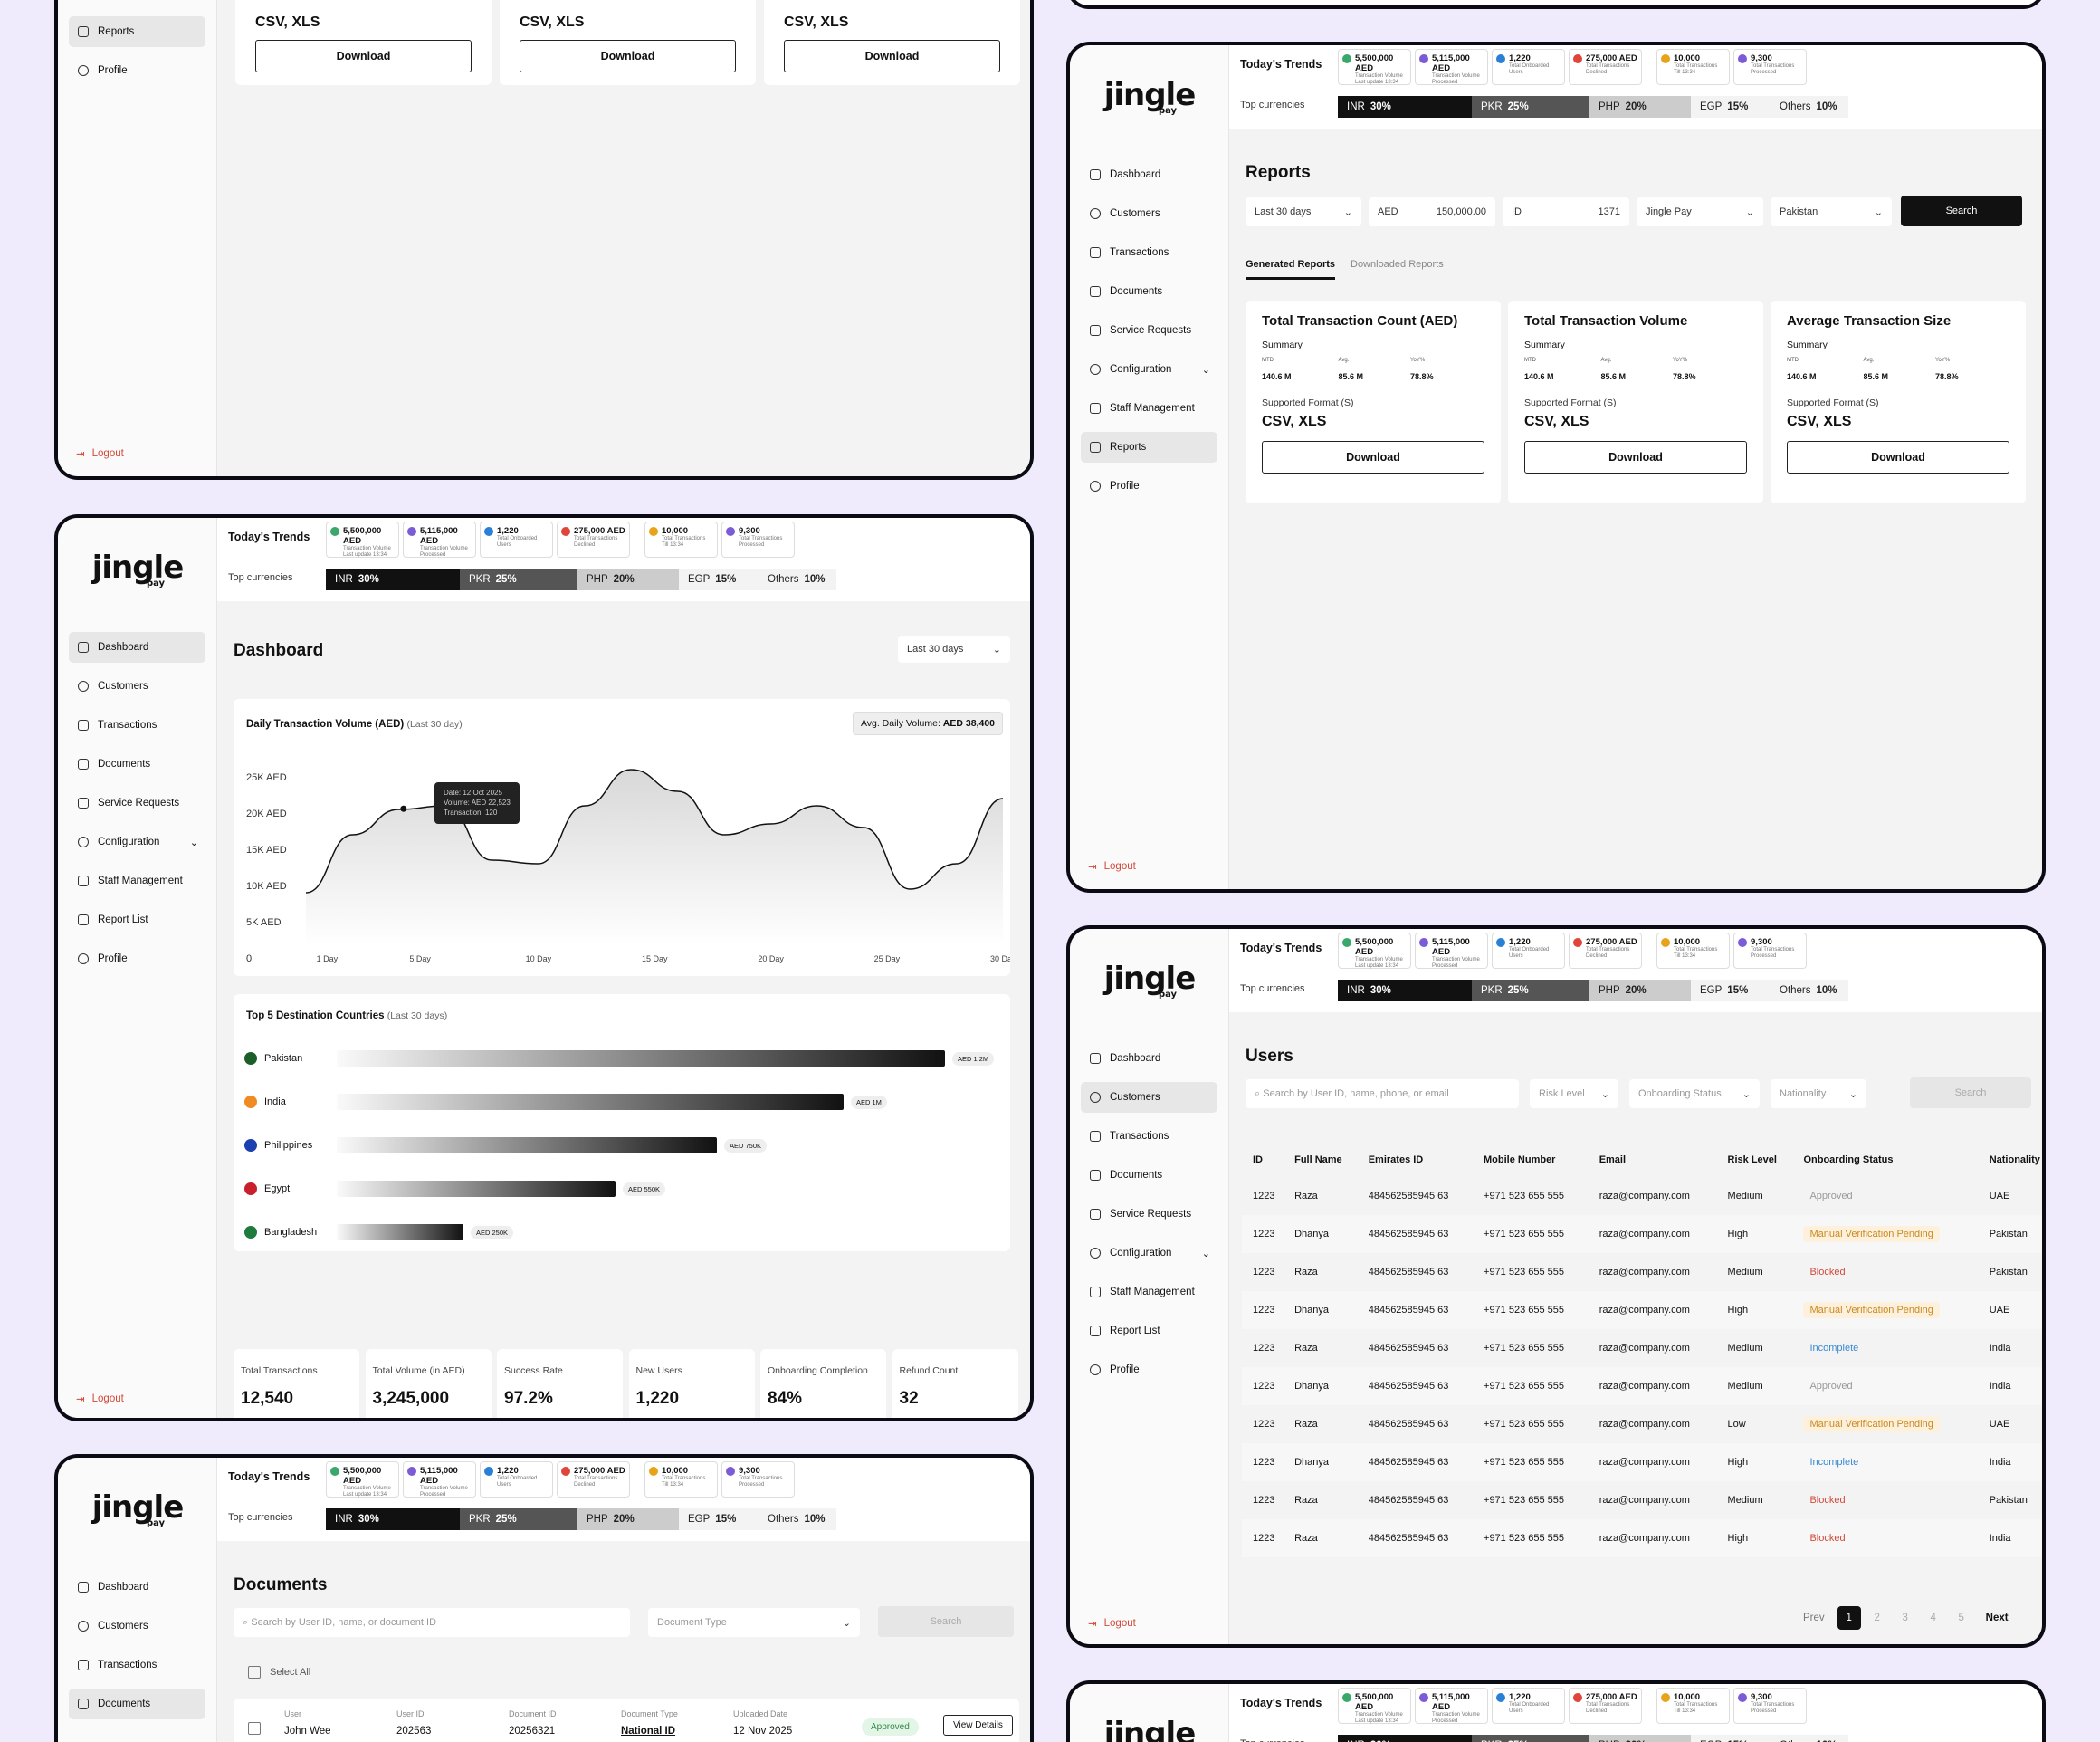  What do you see at coordinates (246, 1622) in the screenshot?
I see `search-icon: ⌕` at bounding box center [246, 1622].